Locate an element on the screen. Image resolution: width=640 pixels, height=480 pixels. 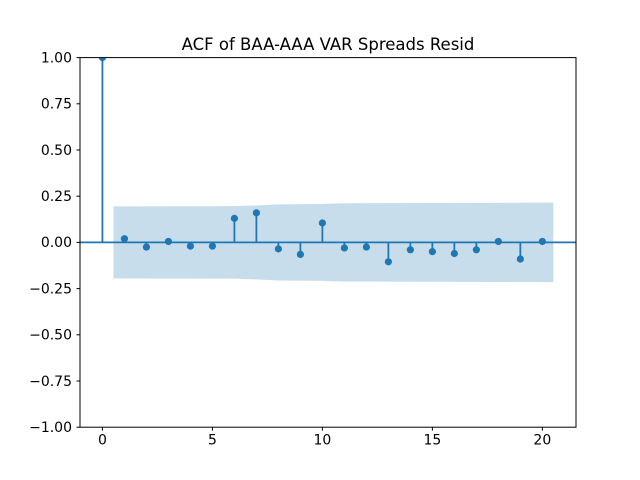
x-tick-label: 5 is located at coordinates (212, 441).